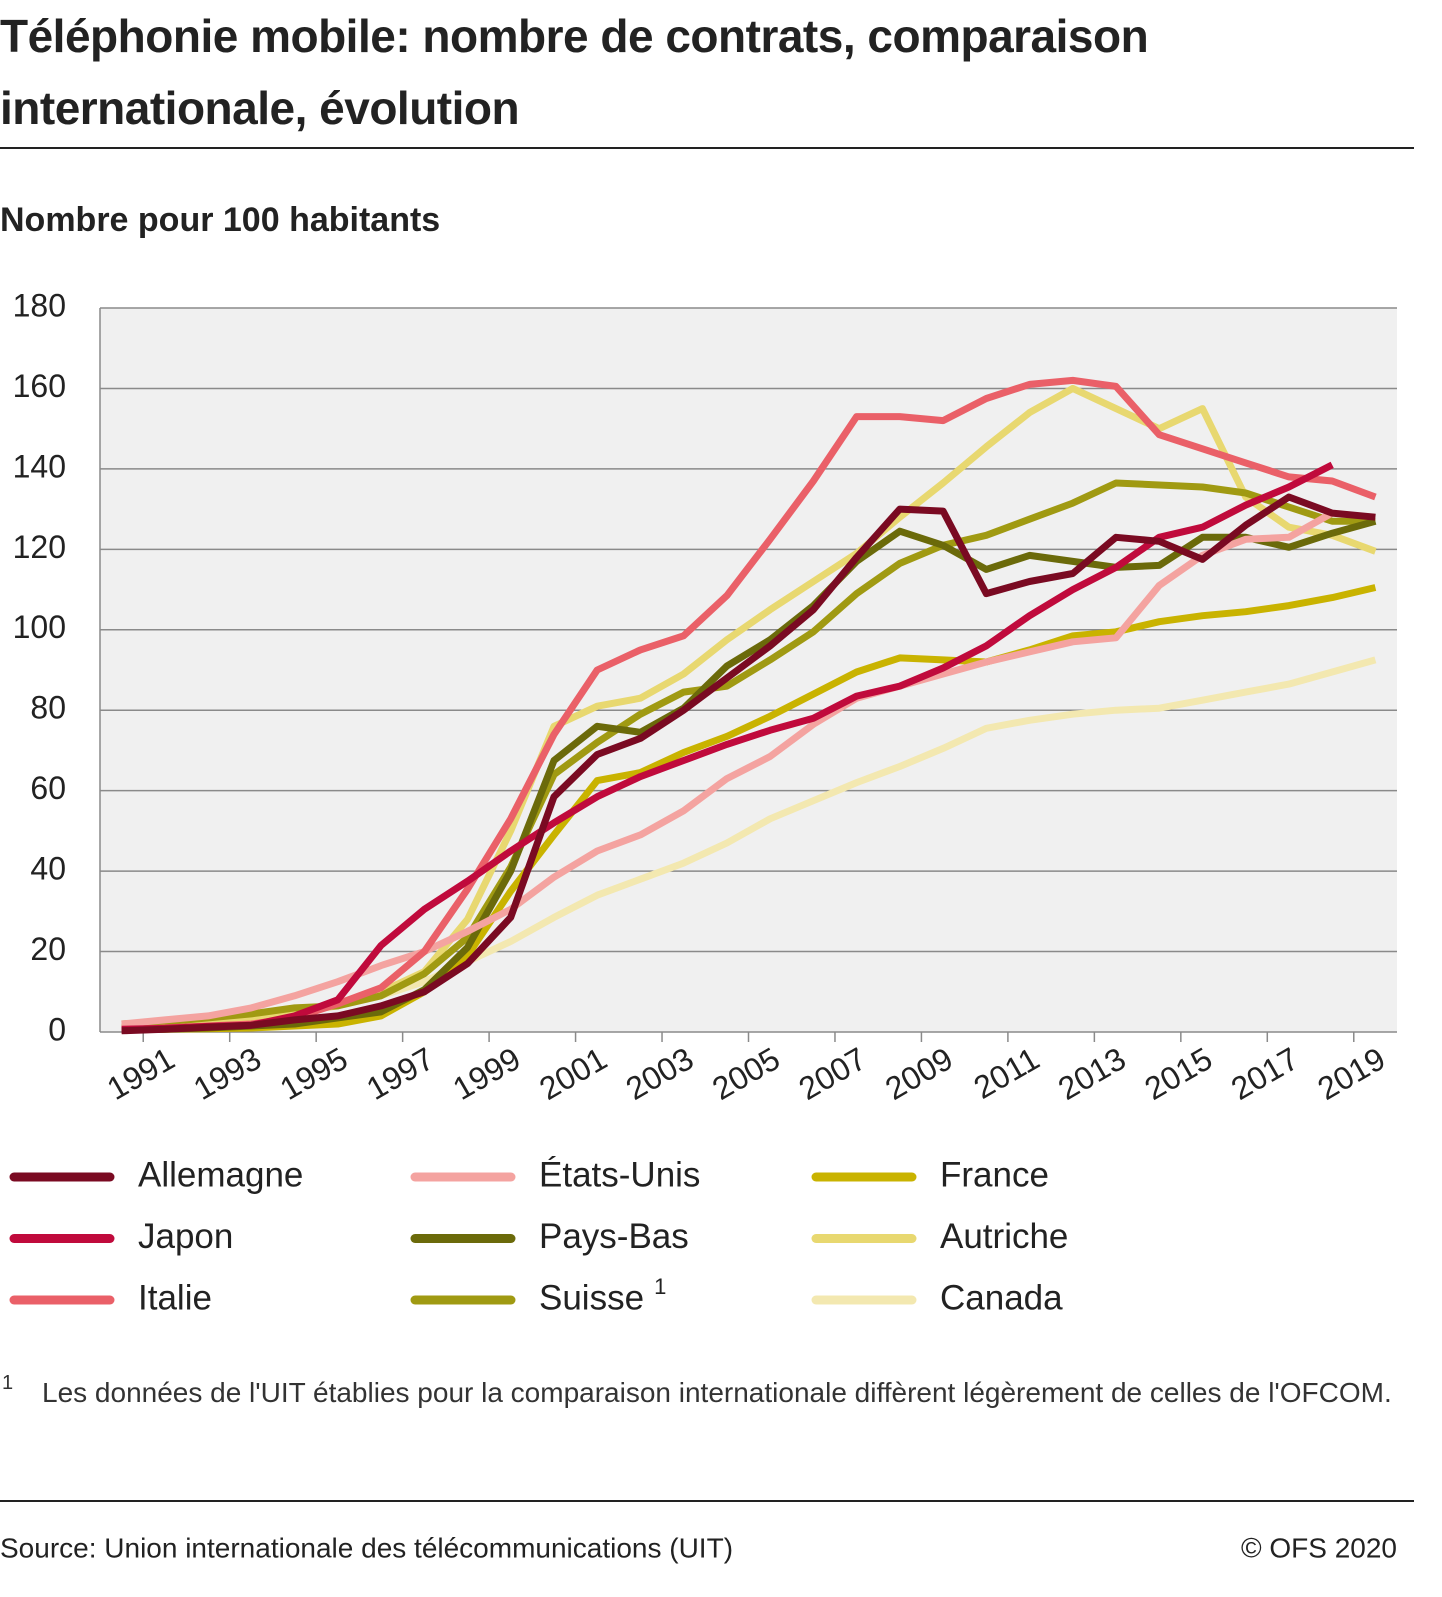 The width and height of the screenshot is (1442, 1597). Describe the element at coordinates (39, 547) in the screenshot. I see `y-tick-label: 120` at that location.